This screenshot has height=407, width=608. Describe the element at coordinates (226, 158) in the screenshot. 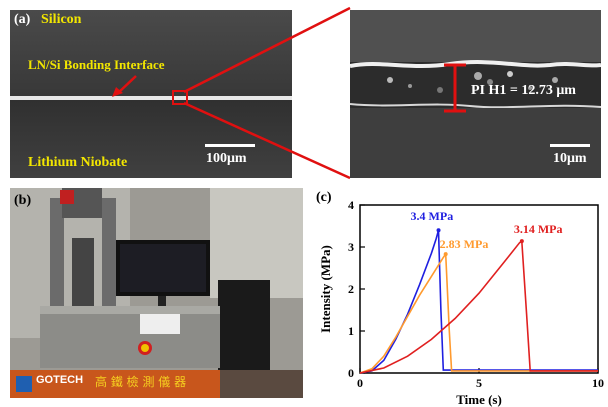

I see `scale-label-left: 100μm` at that location.